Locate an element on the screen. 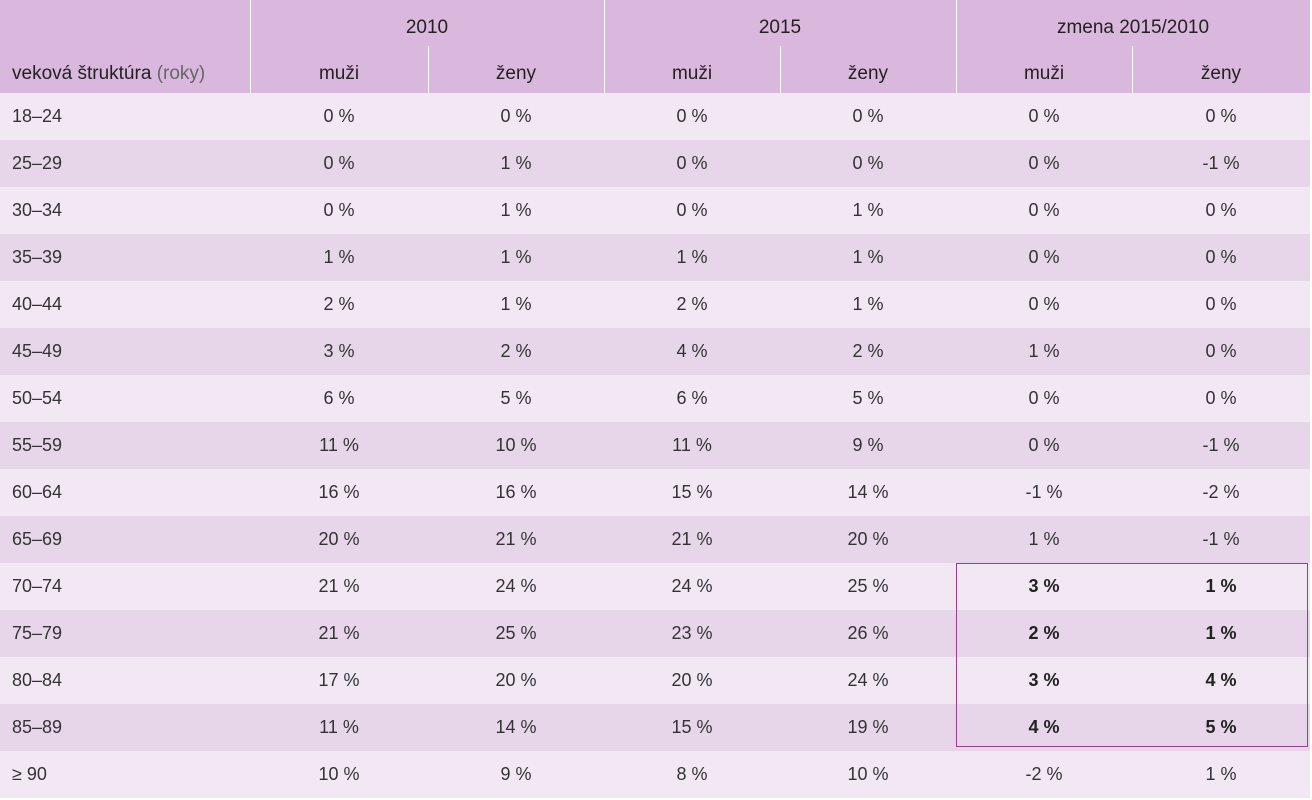  group-header-2010: 2010 is located at coordinates (427, 27).